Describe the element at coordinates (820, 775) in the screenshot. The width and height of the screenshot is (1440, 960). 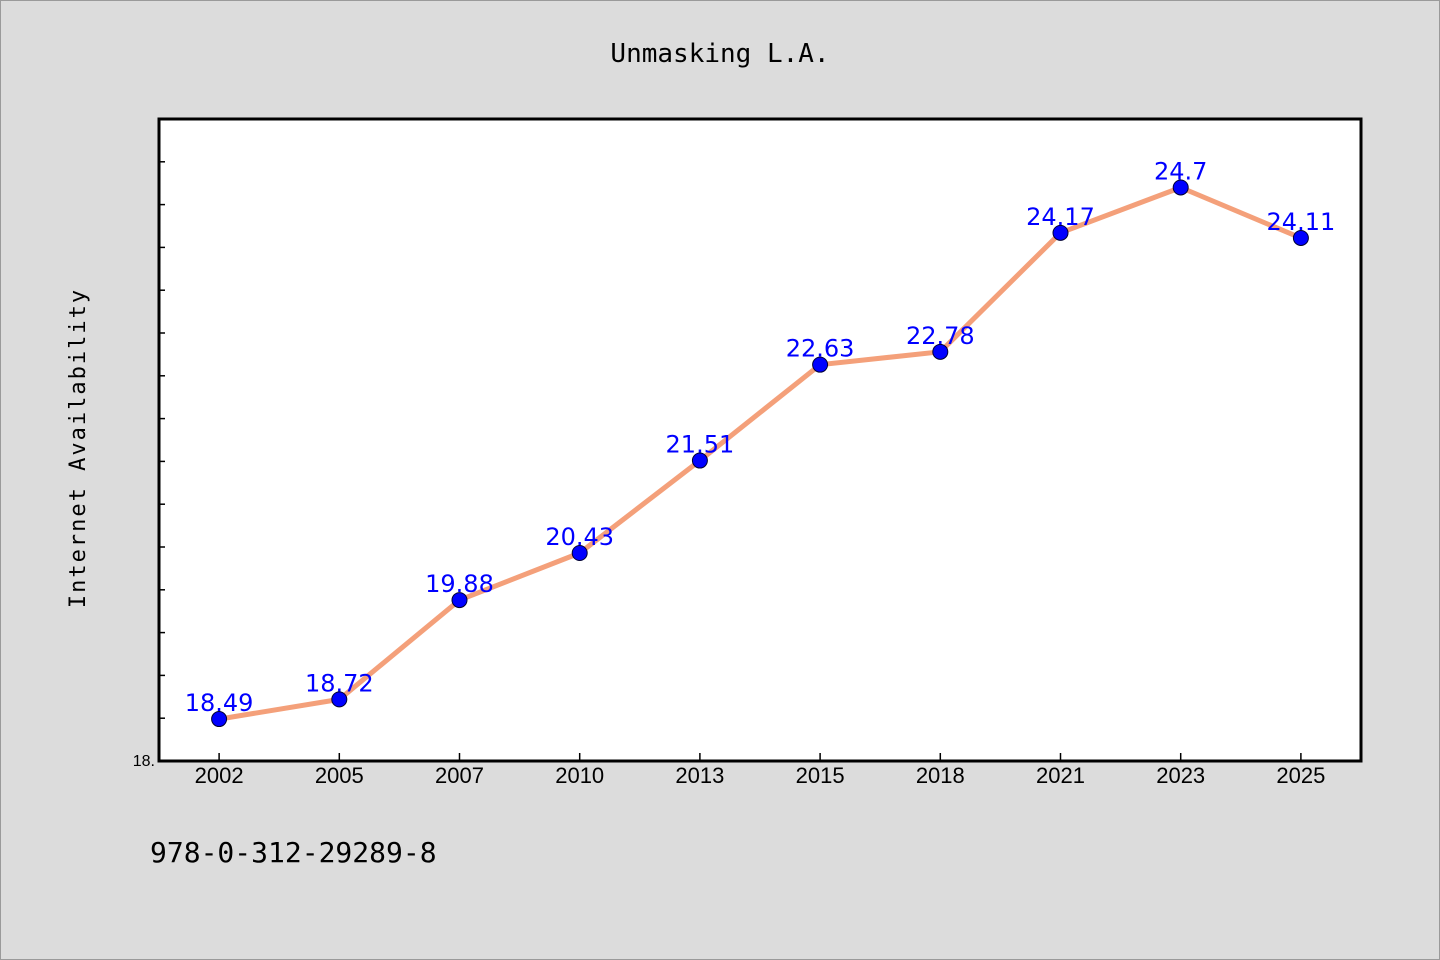
I see `x-tick-label: 2015` at that location.